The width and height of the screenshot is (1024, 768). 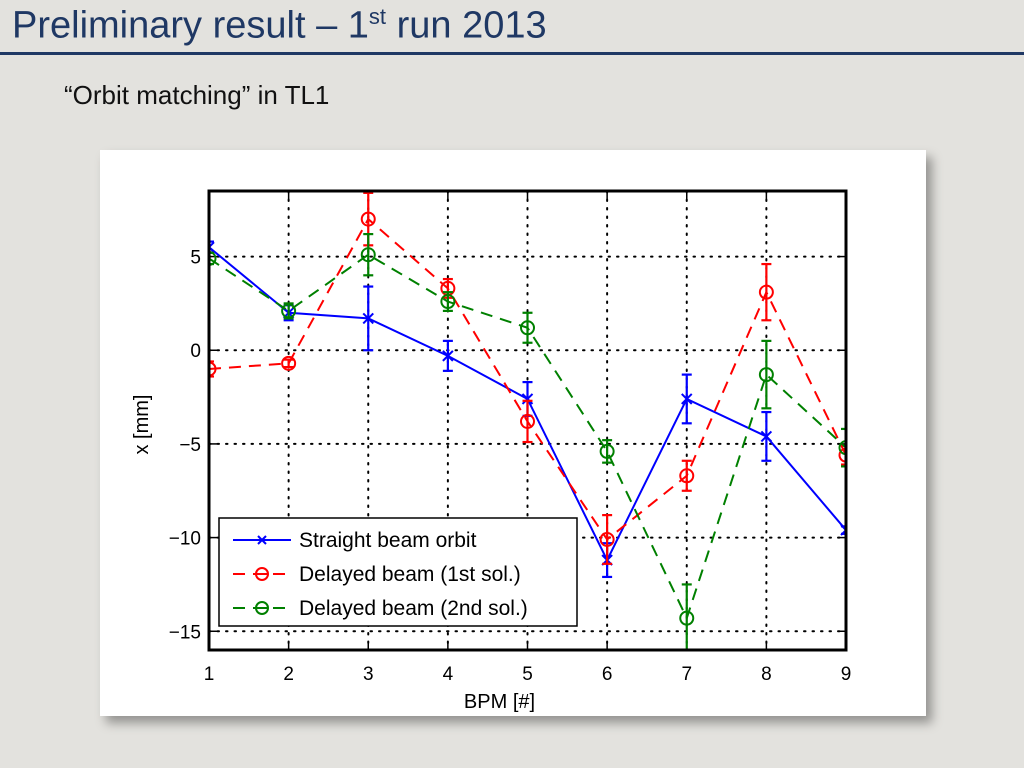 What do you see at coordinates (262, 540) in the screenshot?
I see `legend-marker` at bounding box center [262, 540].